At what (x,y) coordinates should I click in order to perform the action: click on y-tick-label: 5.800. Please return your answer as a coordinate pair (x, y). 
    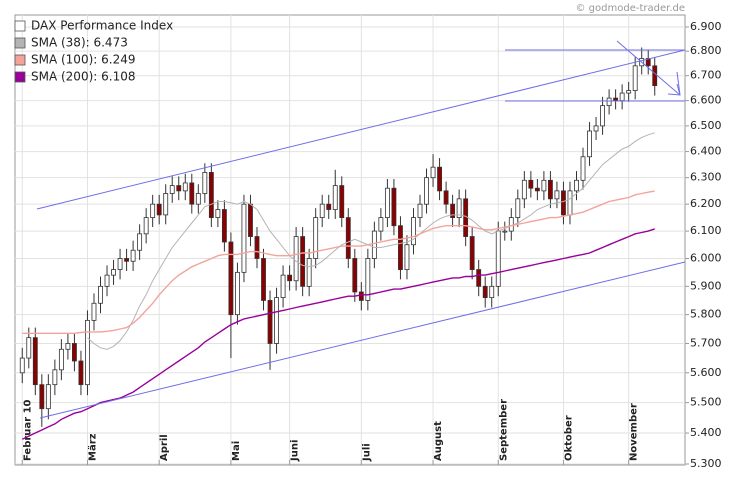
    Looking at the image, I should click on (706, 314).